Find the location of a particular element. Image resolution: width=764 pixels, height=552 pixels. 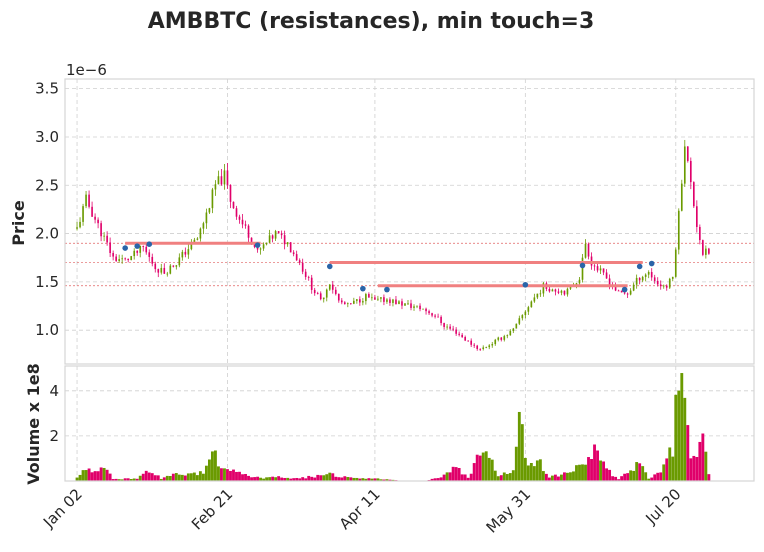

volume-tick-label: 2 is located at coordinates (54, 436).